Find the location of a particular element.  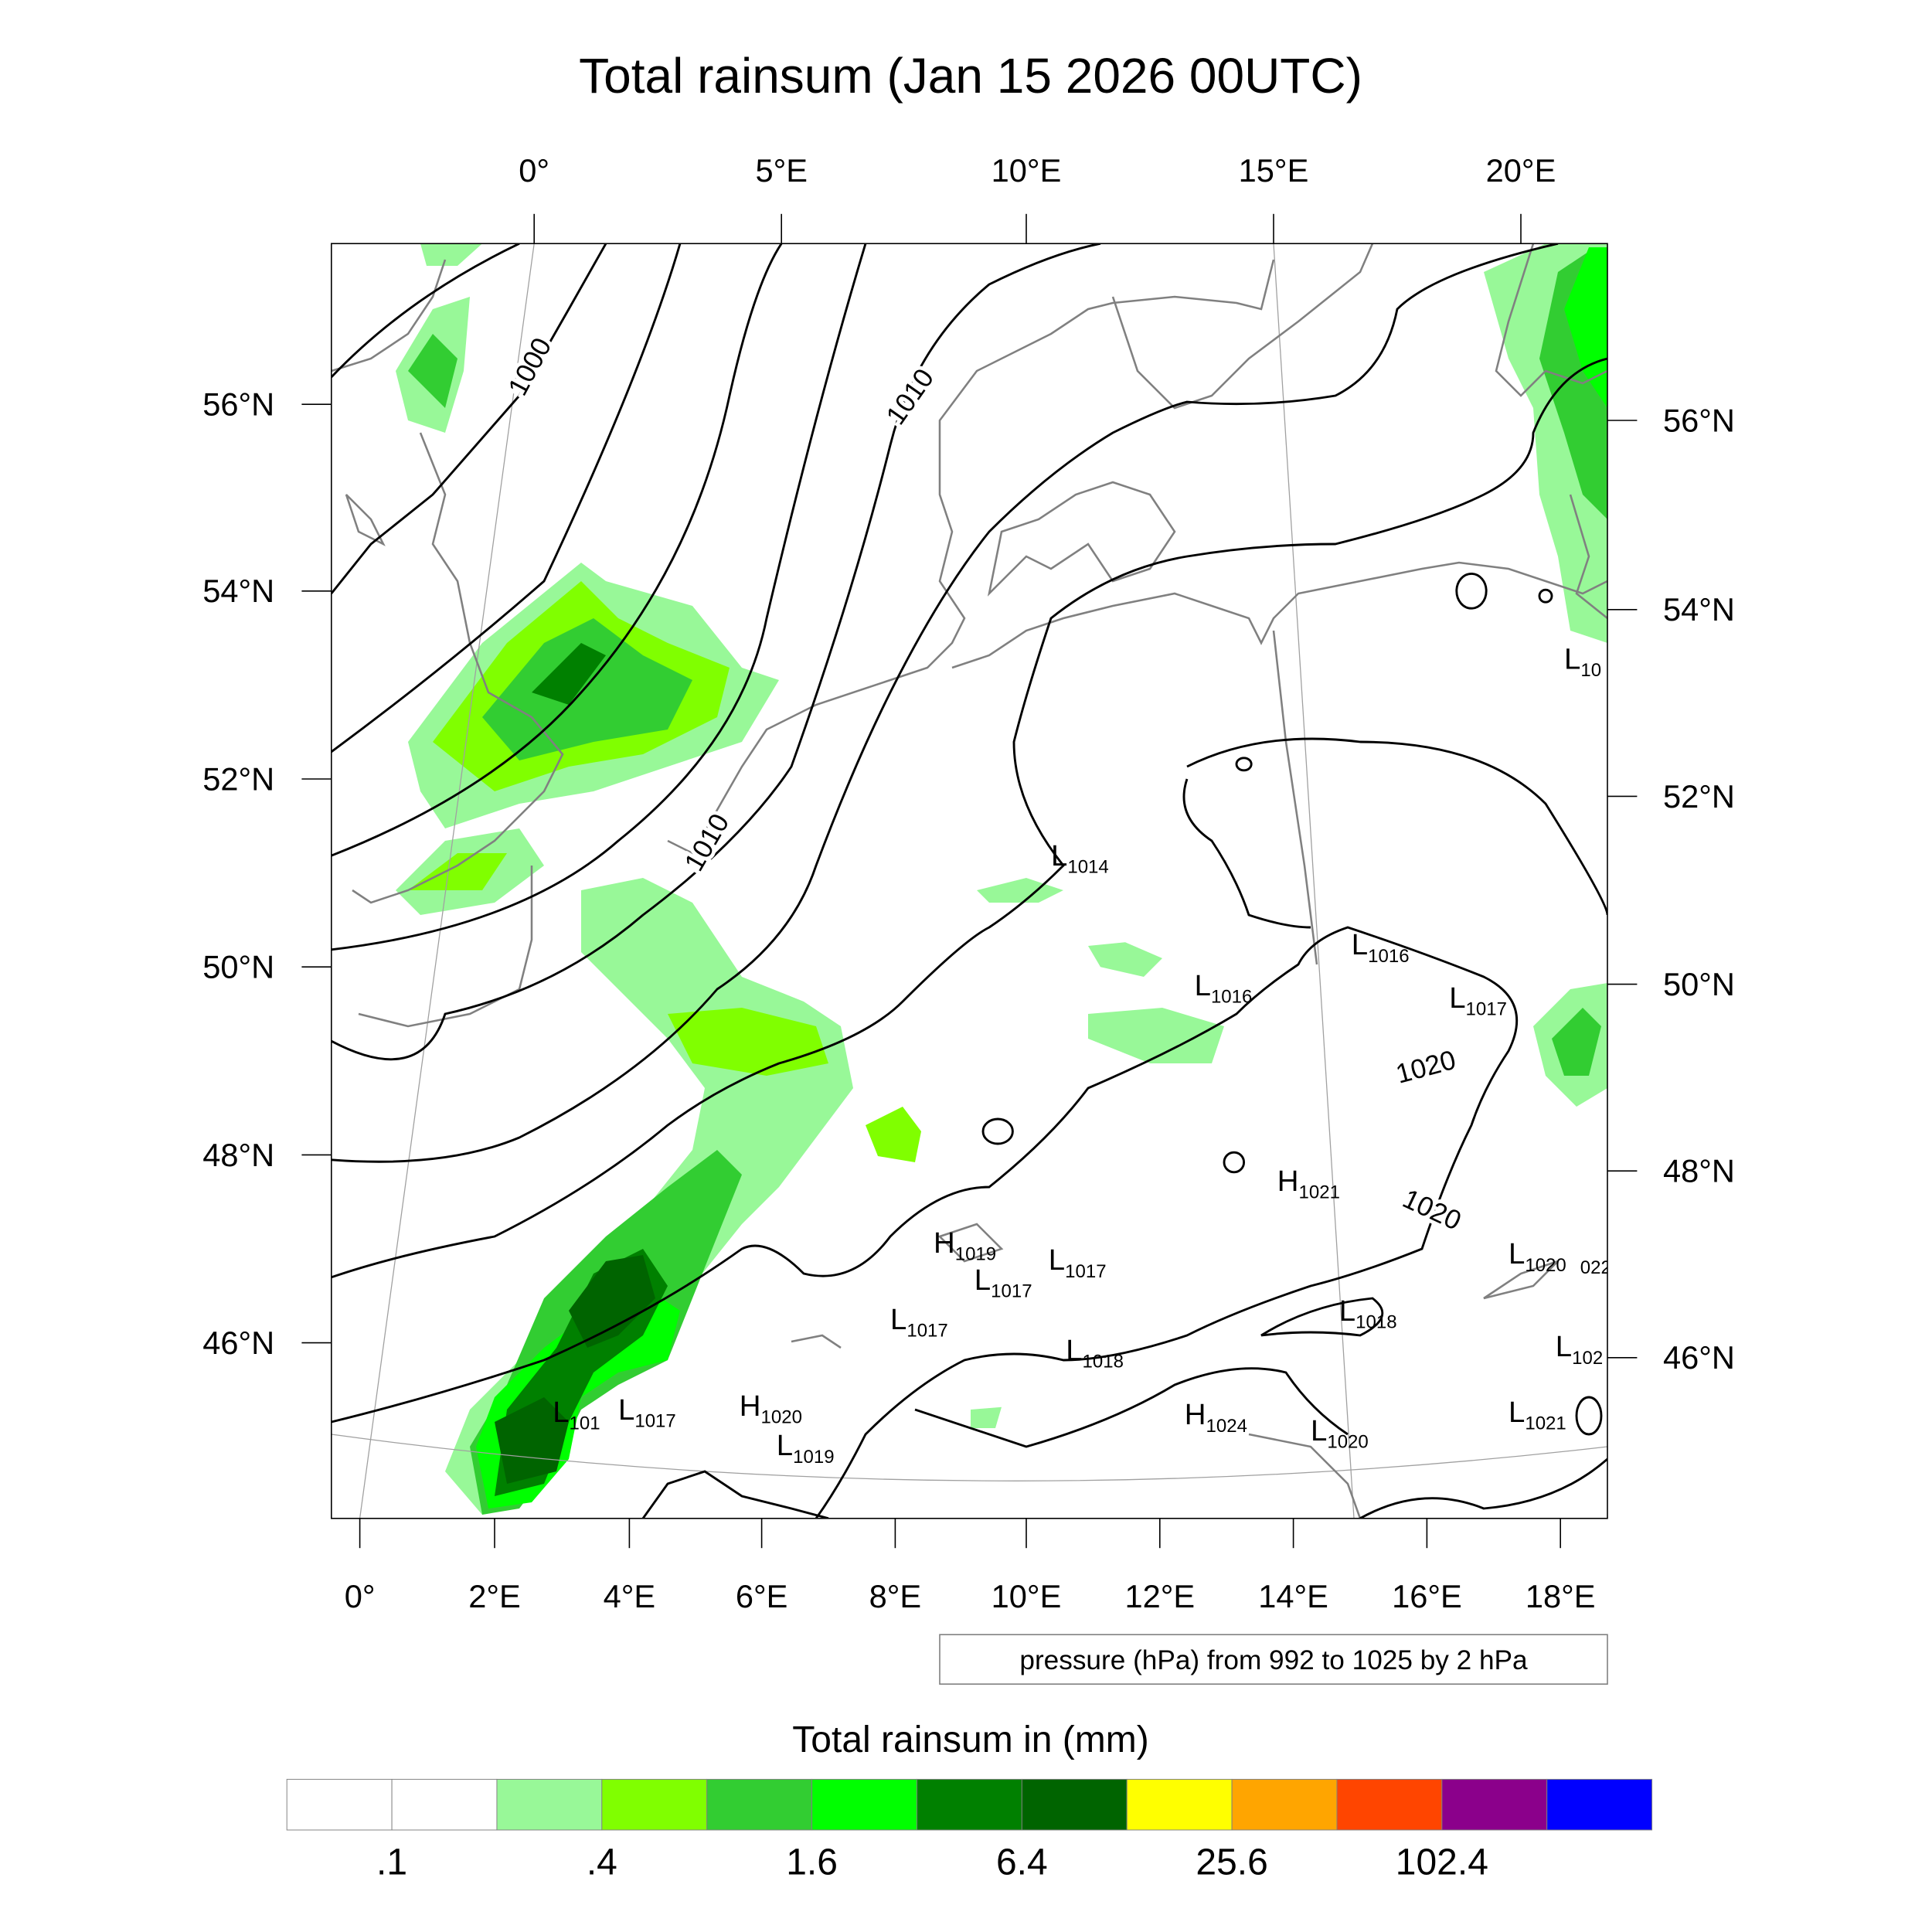

left-lat-label: 48°N is located at coordinates (238, 1155).